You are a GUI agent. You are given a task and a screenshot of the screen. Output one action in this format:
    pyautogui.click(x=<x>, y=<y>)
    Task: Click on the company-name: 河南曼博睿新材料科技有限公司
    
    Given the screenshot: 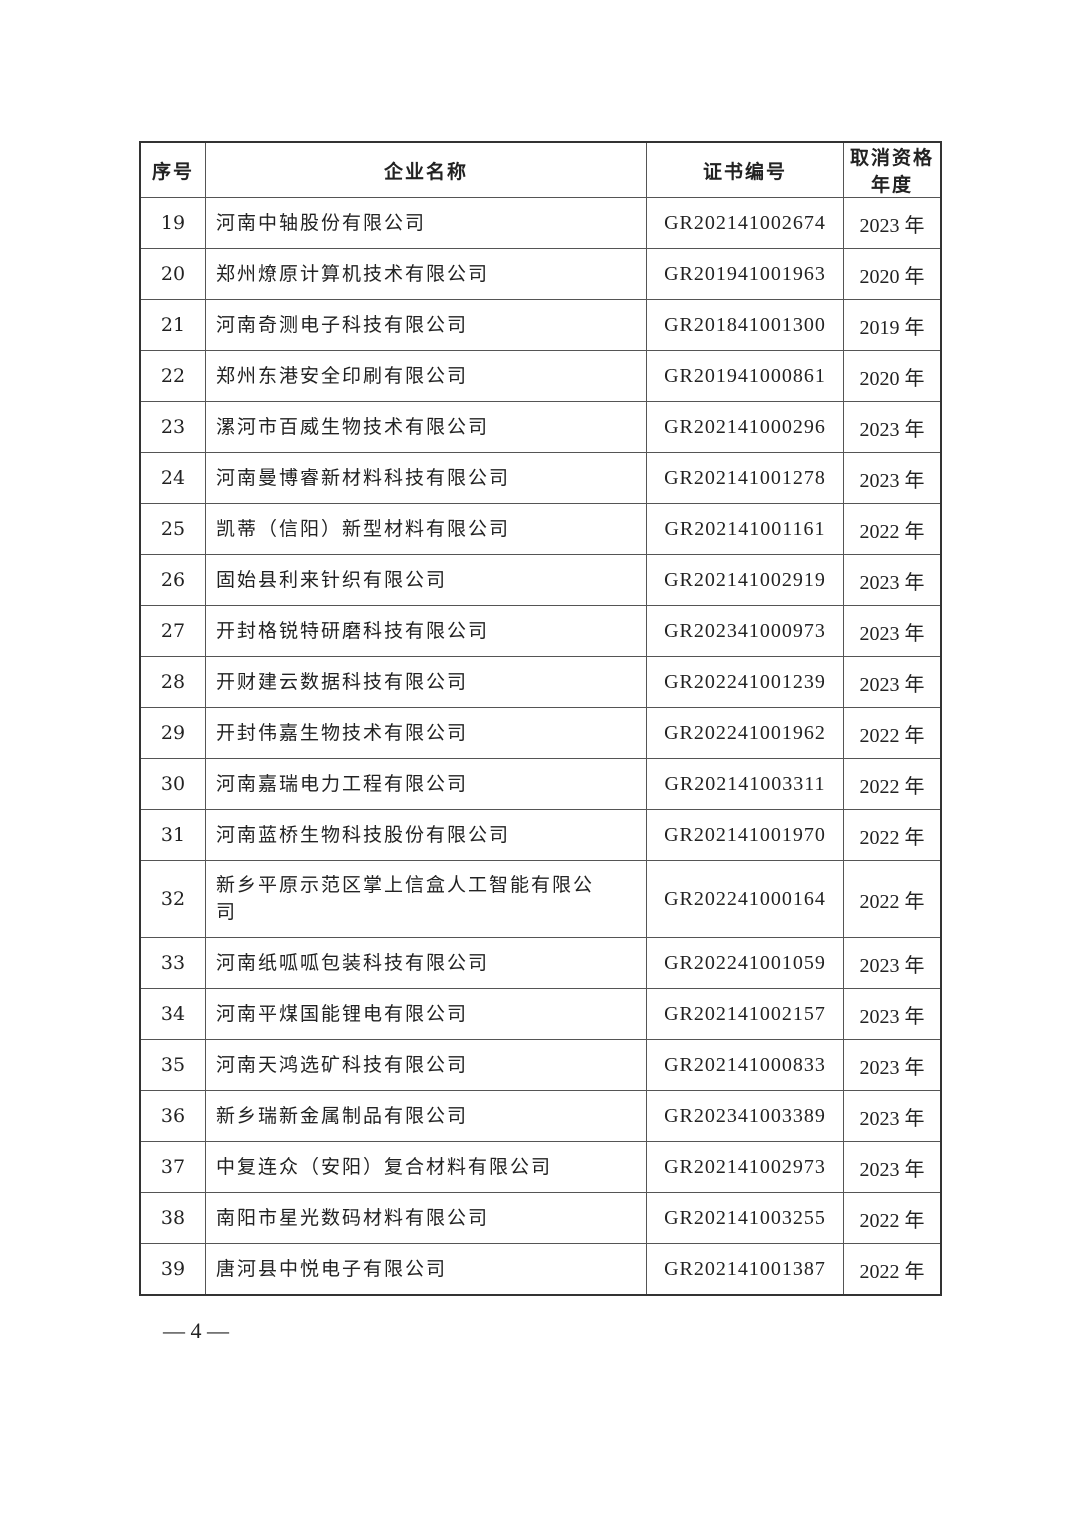 What is the action you would take?
    pyautogui.click(x=426, y=478)
    